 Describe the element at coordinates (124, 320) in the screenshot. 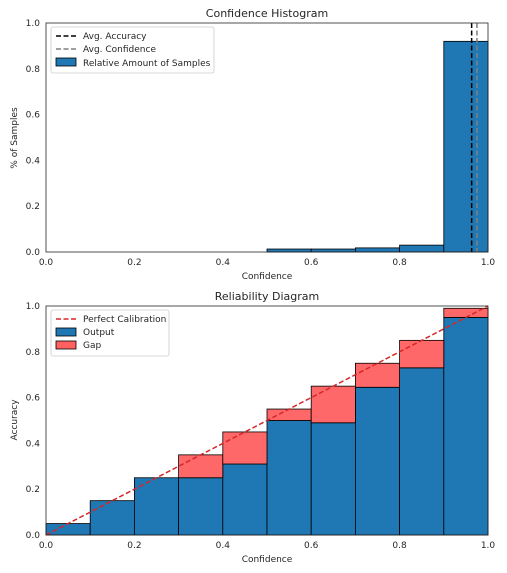

I see `legend-perfect-calibration-label: Perfect Calibration` at that location.